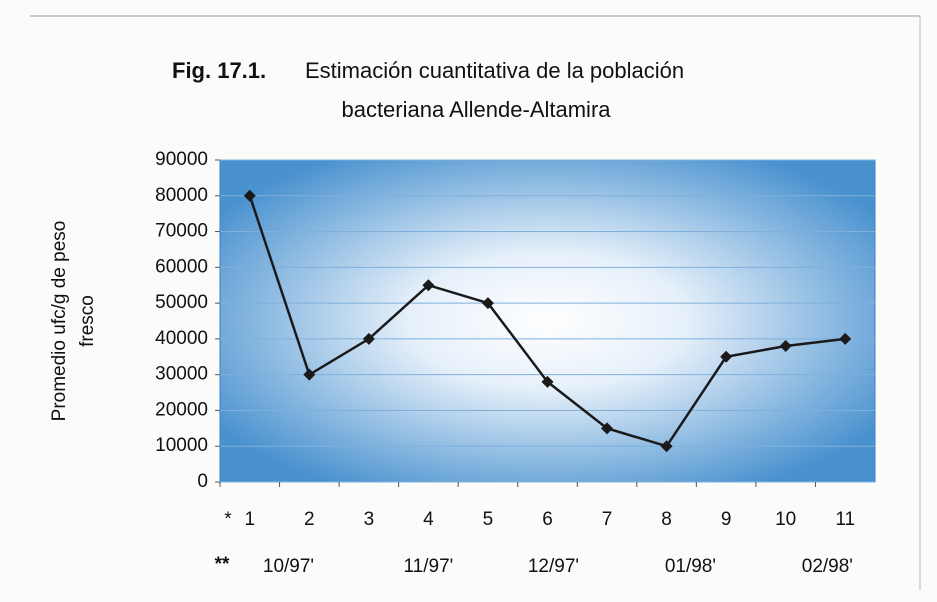  I want to click on y-tick-label: 70000, so click(181, 231).